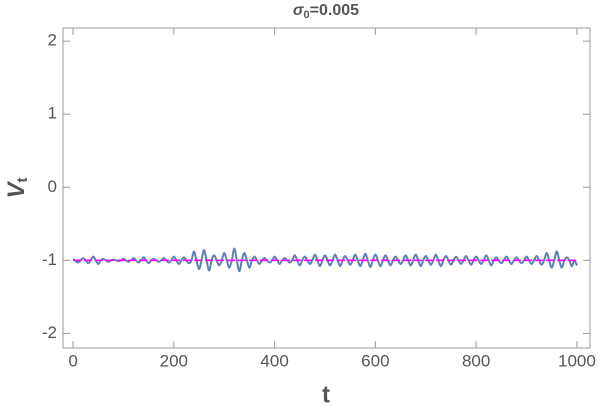 The image size is (600, 411). I want to click on chart-title: σ0=0.005, so click(326, 11).